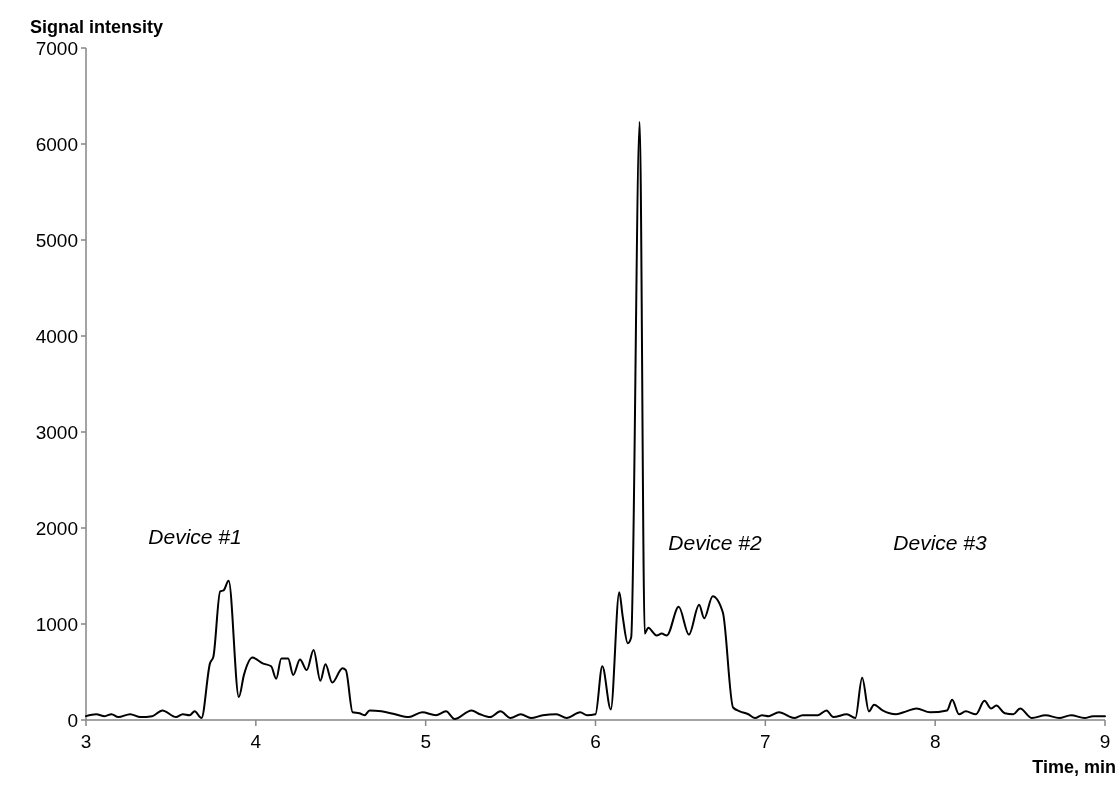 This screenshot has height=793, width=1120. What do you see at coordinates (940, 543) in the screenshot?
I see `annotation: Device #3` at bounding box center [940, 543].